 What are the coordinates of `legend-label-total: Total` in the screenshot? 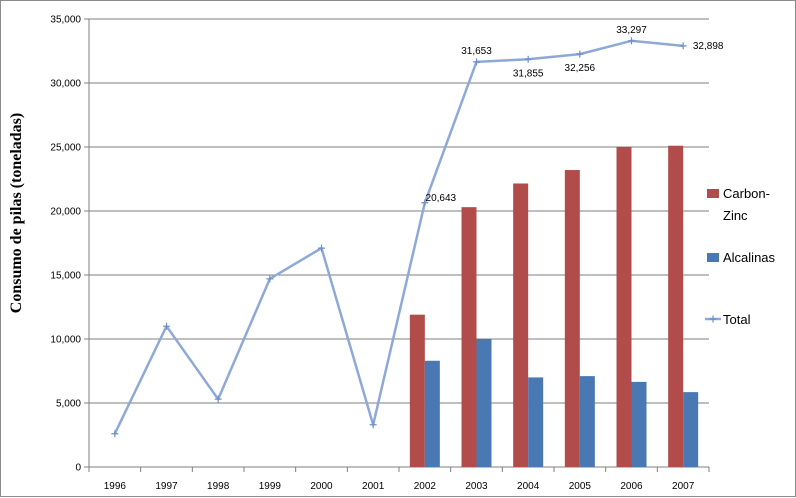 It's located at (737, 319).